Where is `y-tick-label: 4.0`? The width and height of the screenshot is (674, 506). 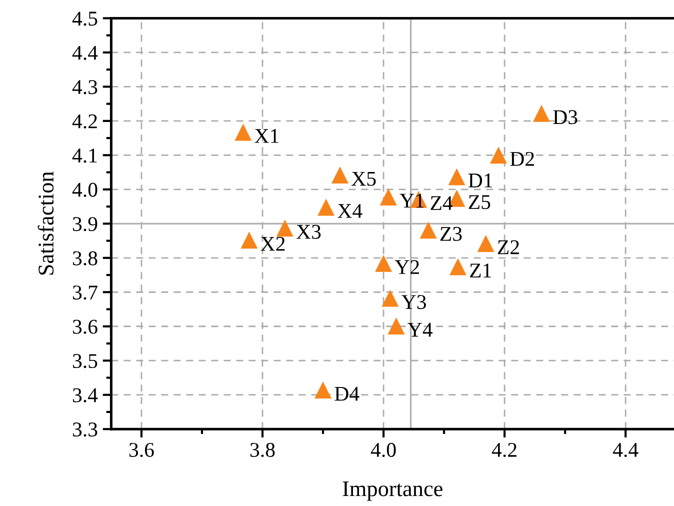
y-tick-label: 4.0 is located at coordinates (85, 189).